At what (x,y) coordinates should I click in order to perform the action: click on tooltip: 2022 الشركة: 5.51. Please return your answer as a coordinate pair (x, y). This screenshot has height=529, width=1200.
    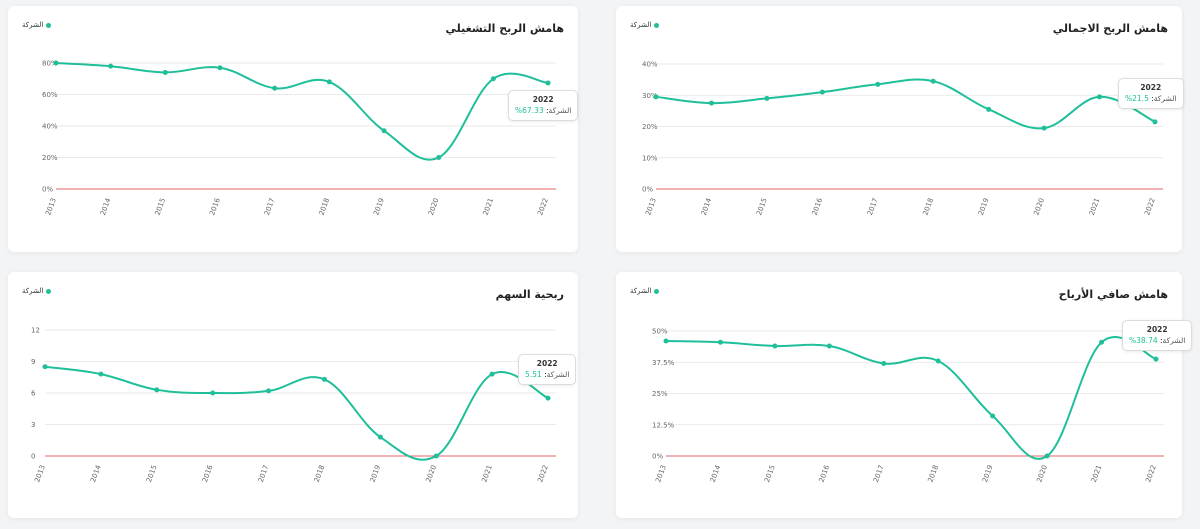
    Looking at the image, I should click on (547, 369).